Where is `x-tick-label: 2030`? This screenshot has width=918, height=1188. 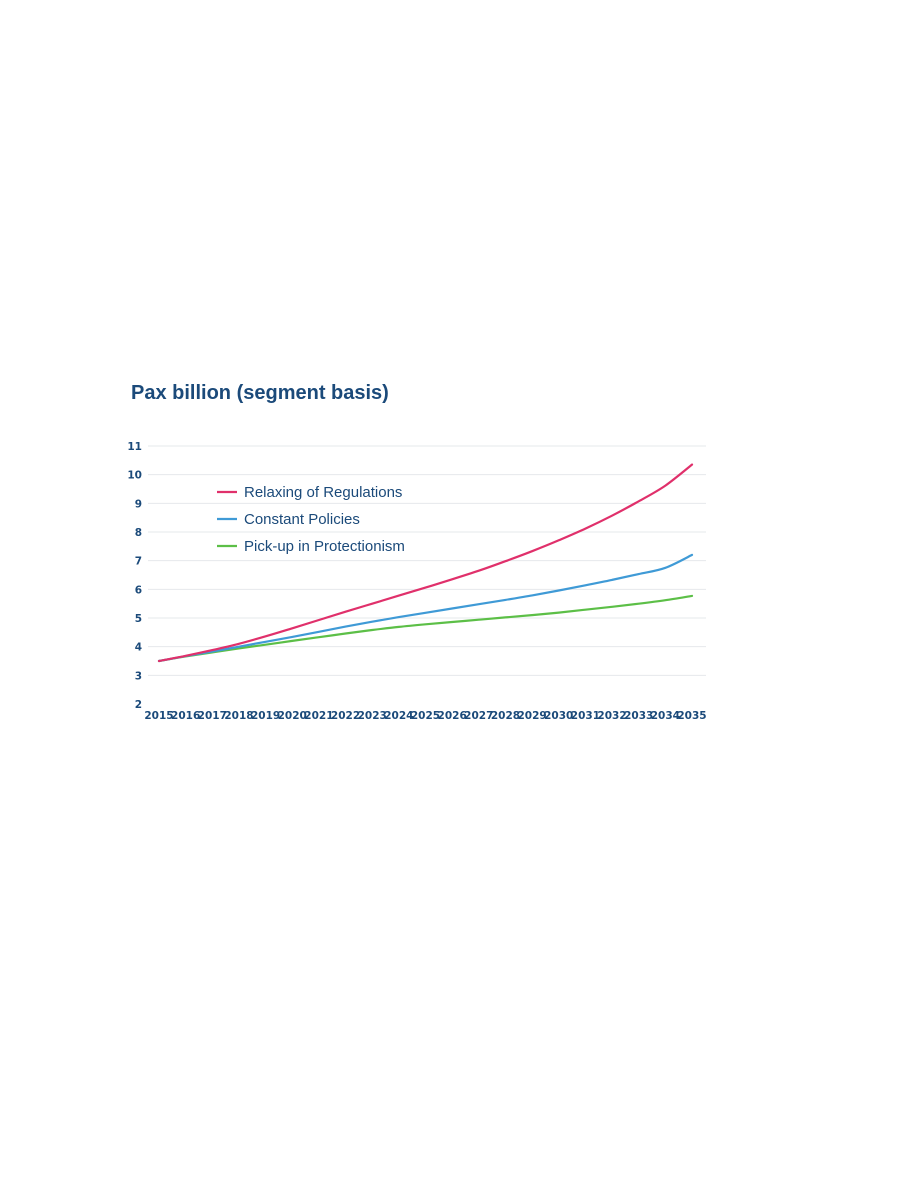 x-tick-label: 2030 is located at coordinates (558, 716).